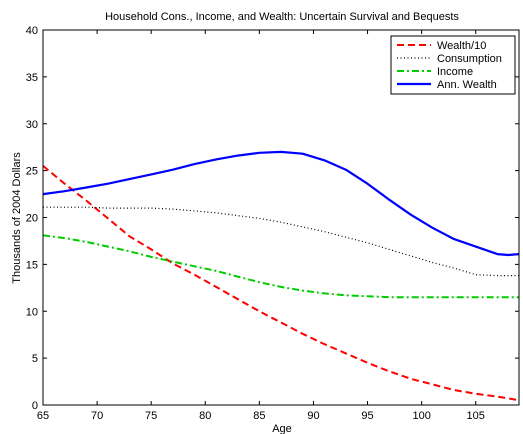 Image resolution: width=523 pixels, height=434 pixels. Describe the element at coordinates (455, 72) in the screenshot. I see `legend-label: Income` at that location.